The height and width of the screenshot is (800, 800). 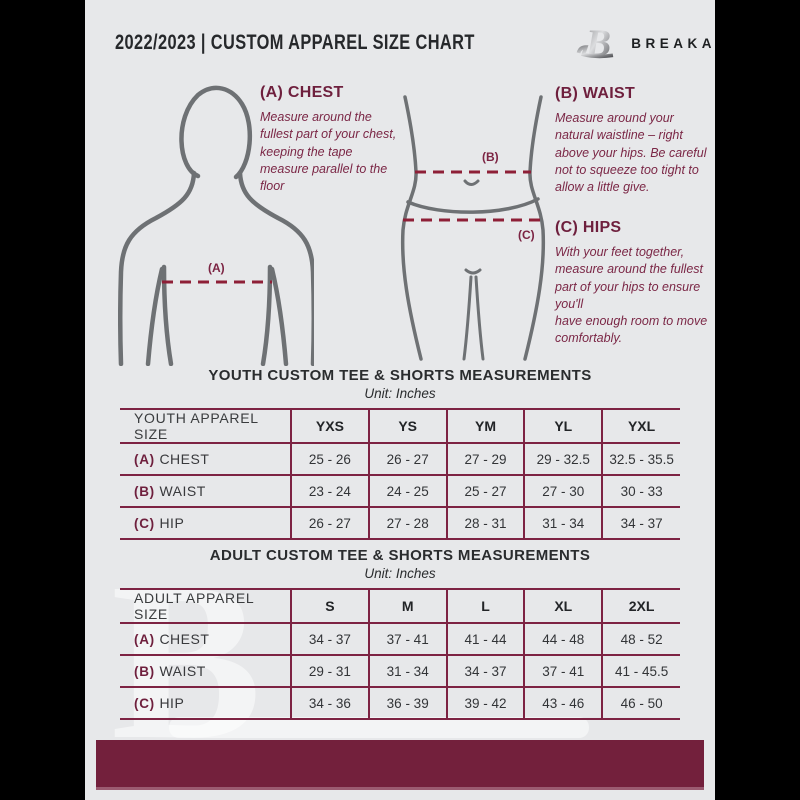 I want to click on footer-accent-bar, so click(x=400, y=765).